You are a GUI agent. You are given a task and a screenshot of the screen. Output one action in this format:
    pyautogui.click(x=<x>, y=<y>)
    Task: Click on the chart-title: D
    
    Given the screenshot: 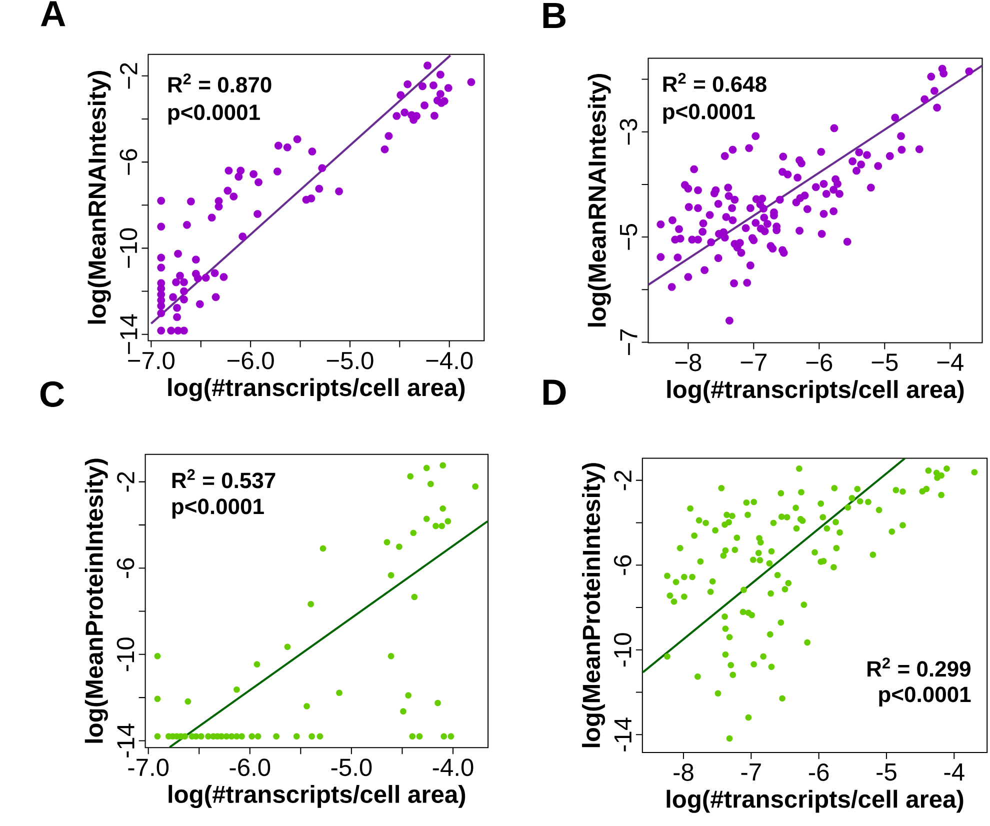 What is the action you would take?
    pyautogui.click(x=555, y=392)
    